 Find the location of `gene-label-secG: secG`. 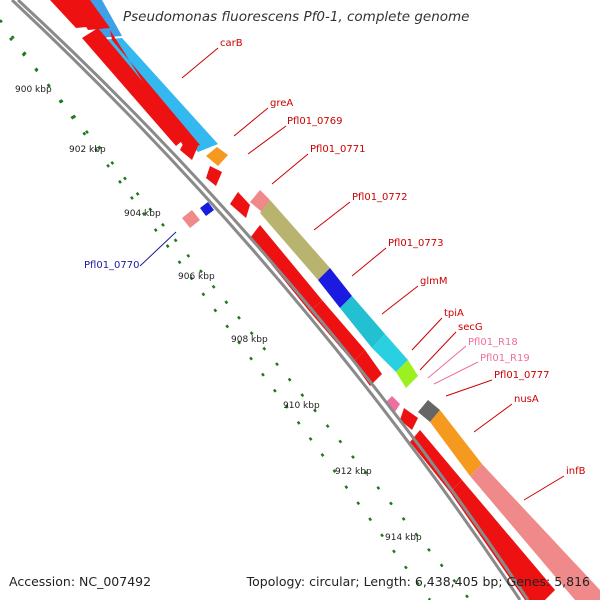

gene-label-secG: secG is located at coordinates (470, 327).